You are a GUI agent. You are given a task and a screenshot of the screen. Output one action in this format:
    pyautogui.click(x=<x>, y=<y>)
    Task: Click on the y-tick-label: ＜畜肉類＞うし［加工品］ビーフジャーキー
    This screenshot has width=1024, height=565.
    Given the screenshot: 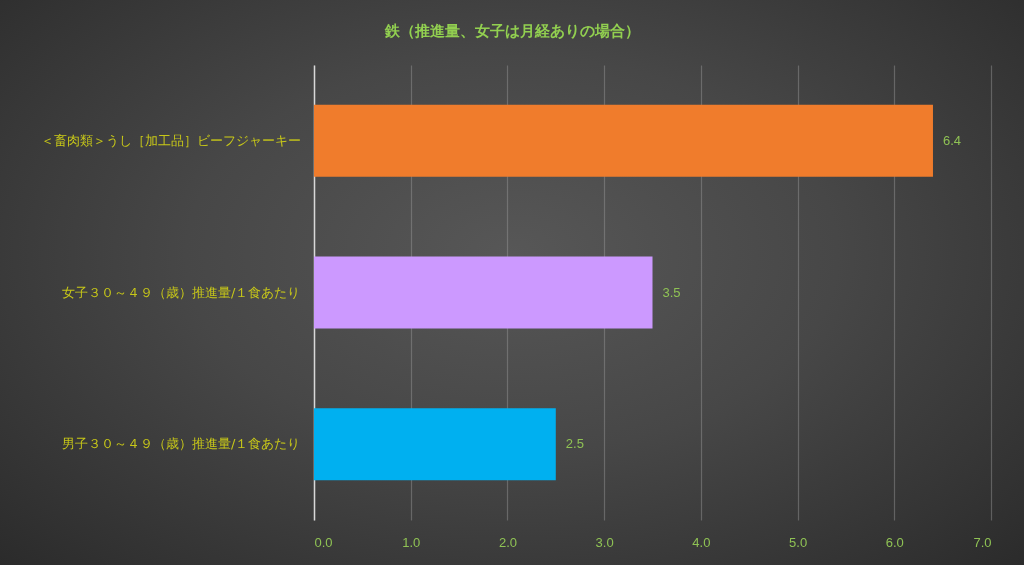 What is the action you would take?
    pyautogui.click(x=170, y=140)
    